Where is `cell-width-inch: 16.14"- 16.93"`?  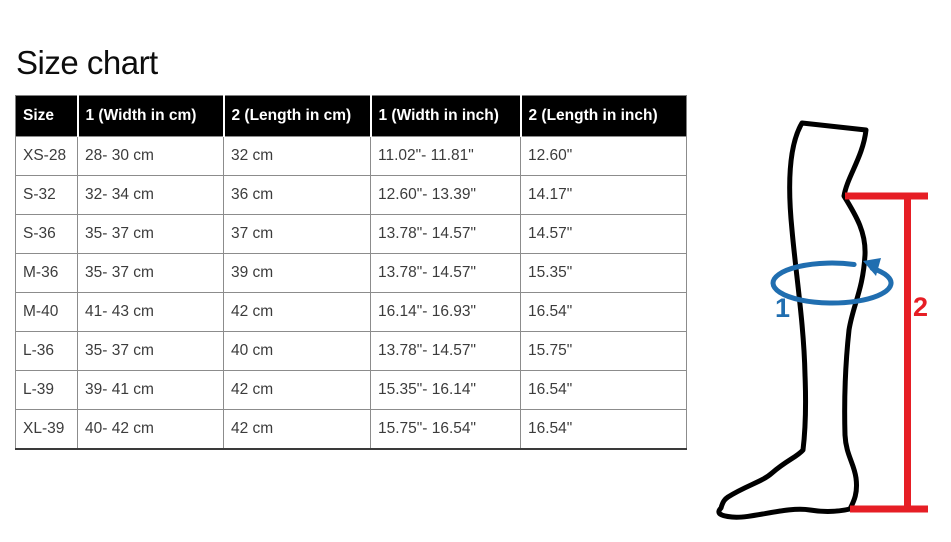
cell-width-inch: 16.14"- 16.93" is located at coordinates (445, 312).